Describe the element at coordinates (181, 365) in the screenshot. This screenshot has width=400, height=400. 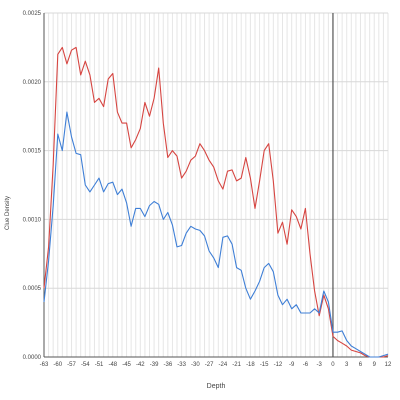
I see `x-tick-label: -33` at that location.